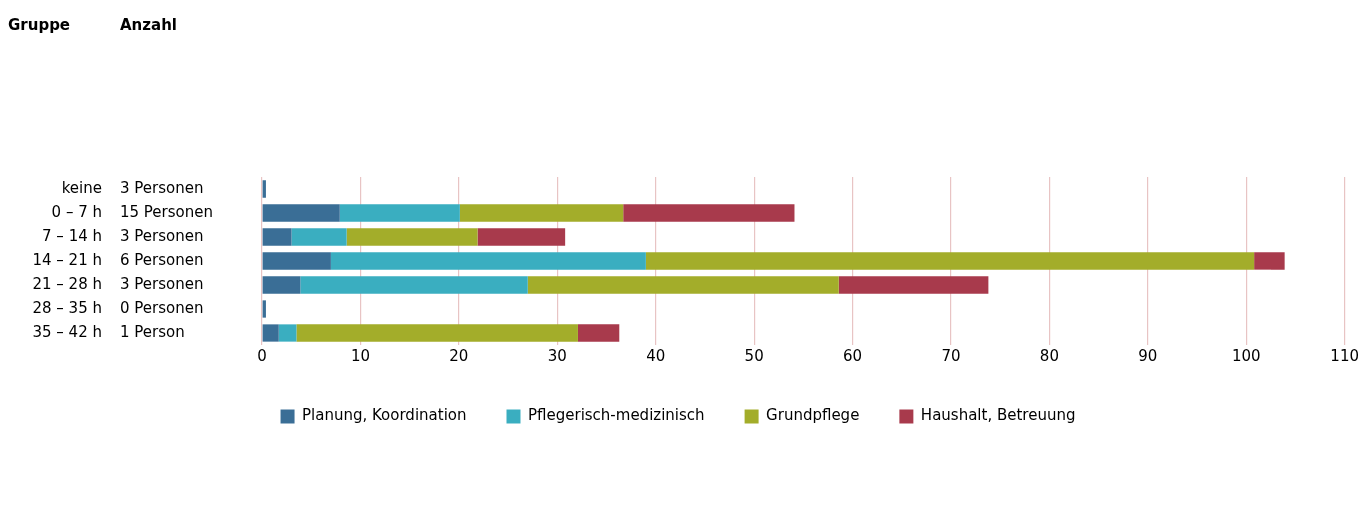 Image resolution: width=1370 pixels, height=522 pixels. Describe the element at coordinates (656, 355) in the screenshot. I see `x-tick-label: 40` at that location.